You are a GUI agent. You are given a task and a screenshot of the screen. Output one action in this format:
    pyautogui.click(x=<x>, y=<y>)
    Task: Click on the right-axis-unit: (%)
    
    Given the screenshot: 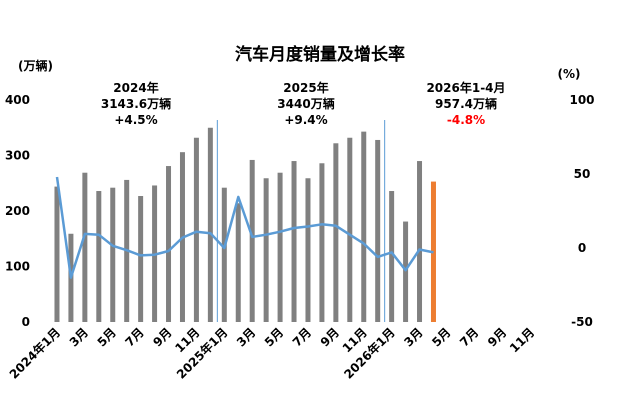 What is the action you would take?
    pyautogui.click(x=569, y=74)
    